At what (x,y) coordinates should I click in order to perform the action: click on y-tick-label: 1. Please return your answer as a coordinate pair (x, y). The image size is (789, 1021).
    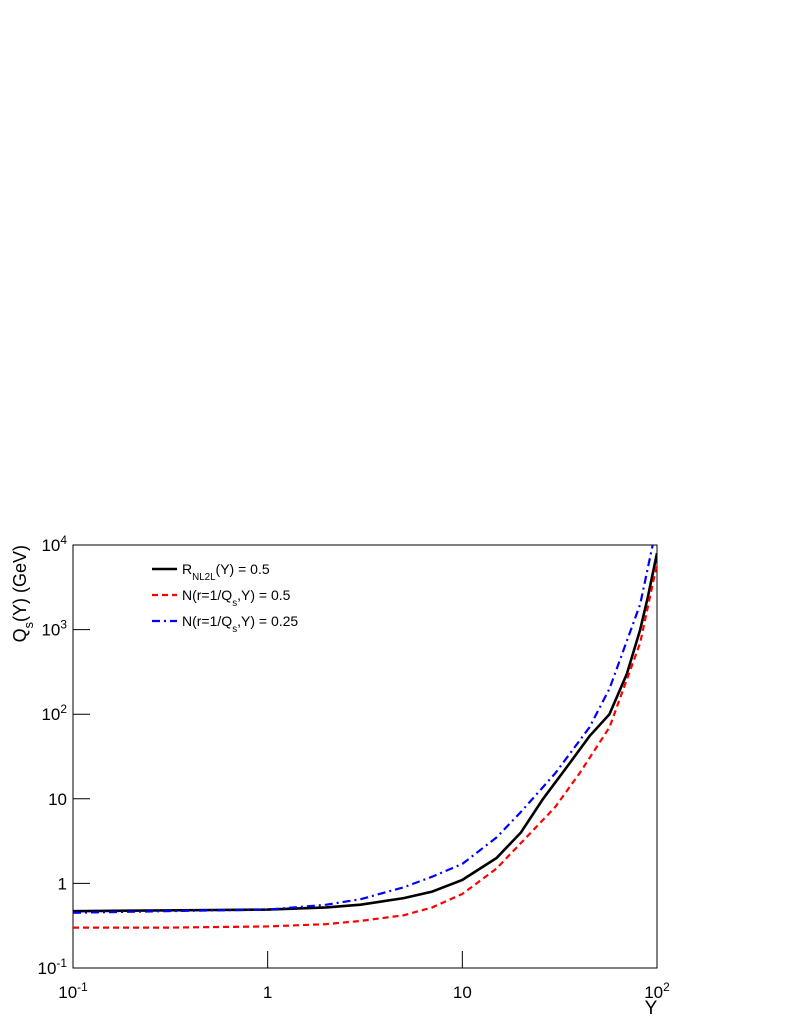
    Looking at the image, I should click on (62, 883).